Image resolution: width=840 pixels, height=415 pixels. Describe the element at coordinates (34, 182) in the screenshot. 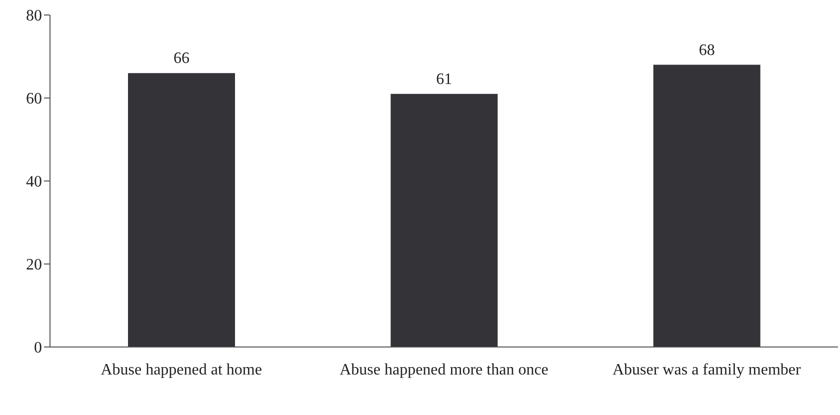

I see `y-tick-label: 40` at that location.